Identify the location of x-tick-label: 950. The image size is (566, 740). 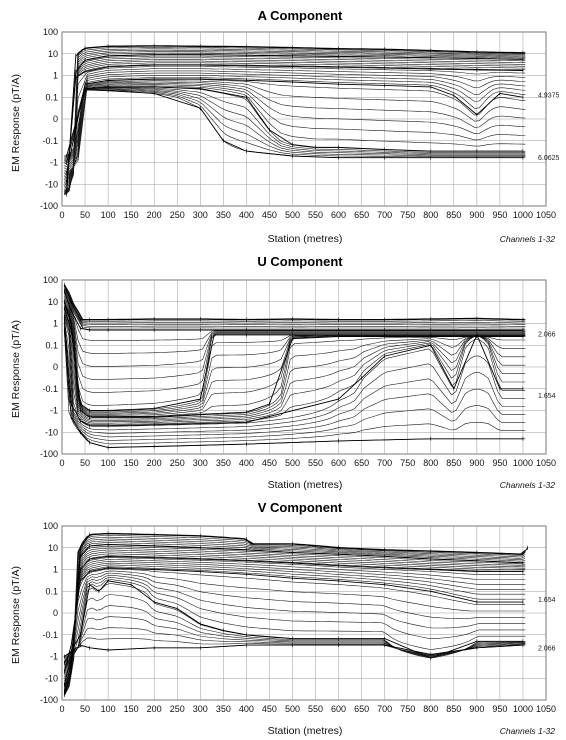
(499, 709).